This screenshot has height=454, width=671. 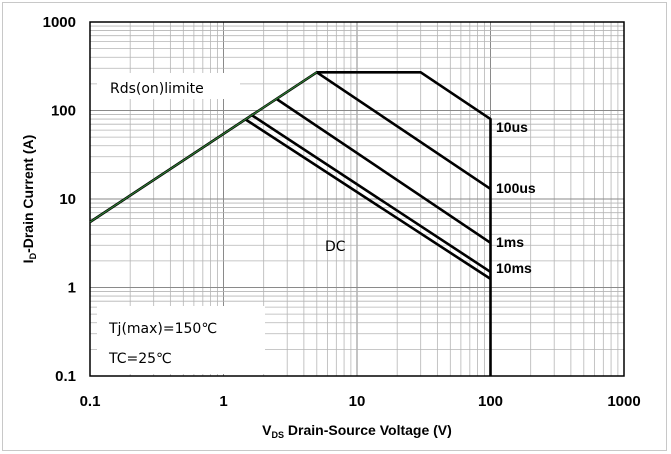 What do you see at coordinates (404, 130) in the screenshot?
I see `series-line-100us` at bounding box center [404, 130].